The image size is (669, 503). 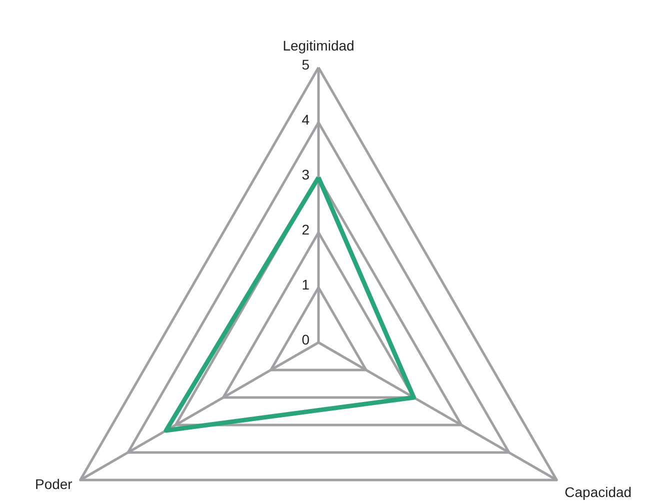 I want to click on y-tick-label: 5, so click(x=306, y=64).